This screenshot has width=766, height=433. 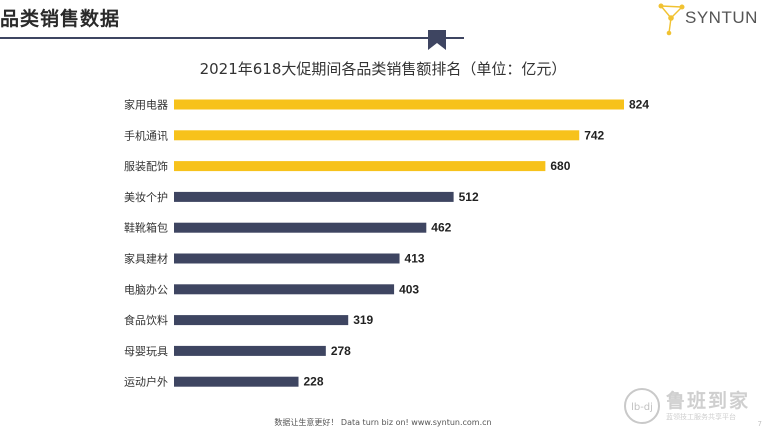 I want to click on syntun-logo-icon, so click(x=671, y=19).